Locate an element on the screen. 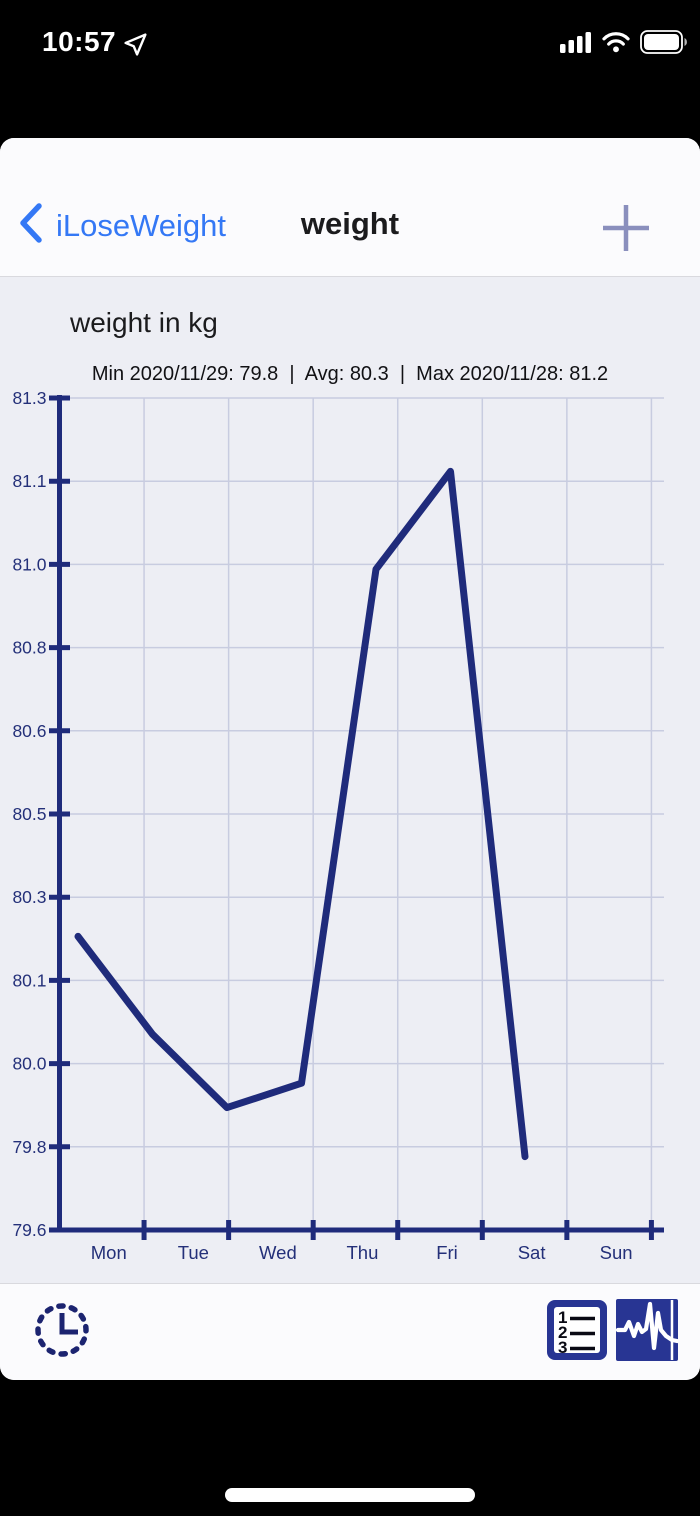  status-bar: 10:57 is located at coordinates (350, 69).